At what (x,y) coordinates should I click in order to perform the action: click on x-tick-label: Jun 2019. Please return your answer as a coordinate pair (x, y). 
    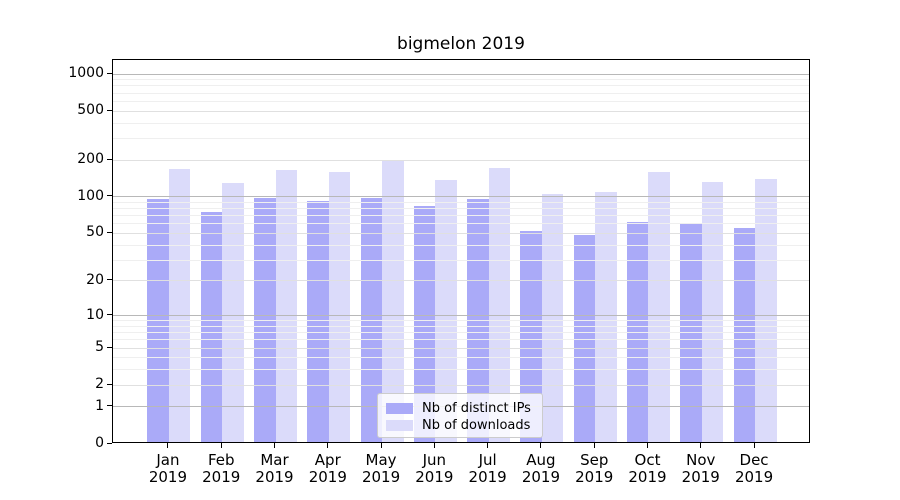
    Looking at the image, I should click on (434, 469).